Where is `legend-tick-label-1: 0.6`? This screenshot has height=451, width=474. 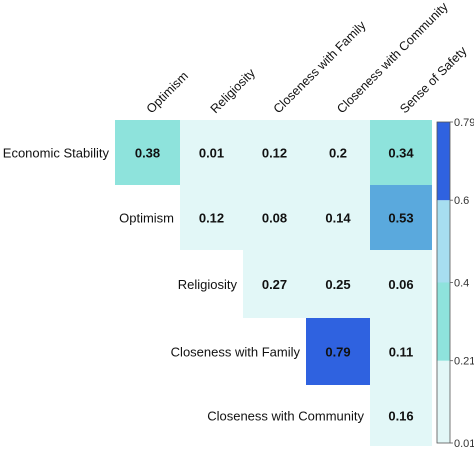 legend-tick-label-1: 0.6 is located at coordinates (461, 201).